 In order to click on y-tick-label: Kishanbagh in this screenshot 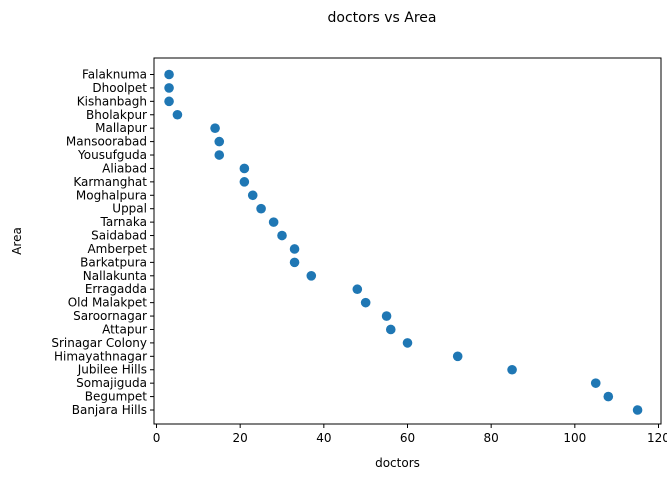, I will do `click(112, 101)`.